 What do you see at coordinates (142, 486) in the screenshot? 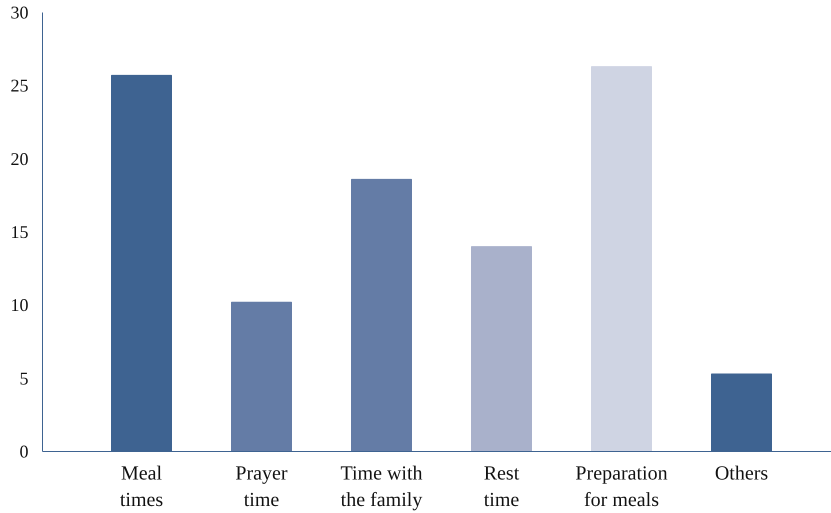
I see `x-tick-label: Meal times` at bounding box center [142, 486].